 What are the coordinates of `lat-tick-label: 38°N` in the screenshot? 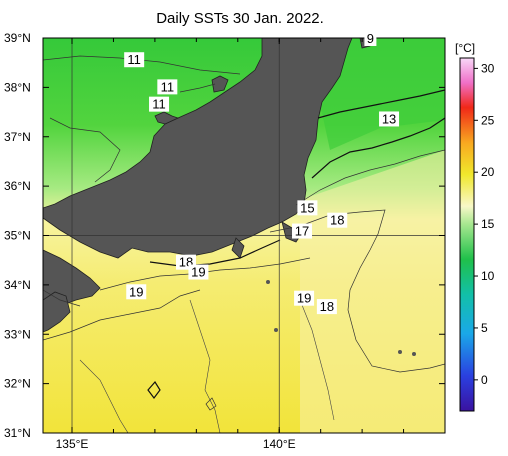 It's located at (17, 87).